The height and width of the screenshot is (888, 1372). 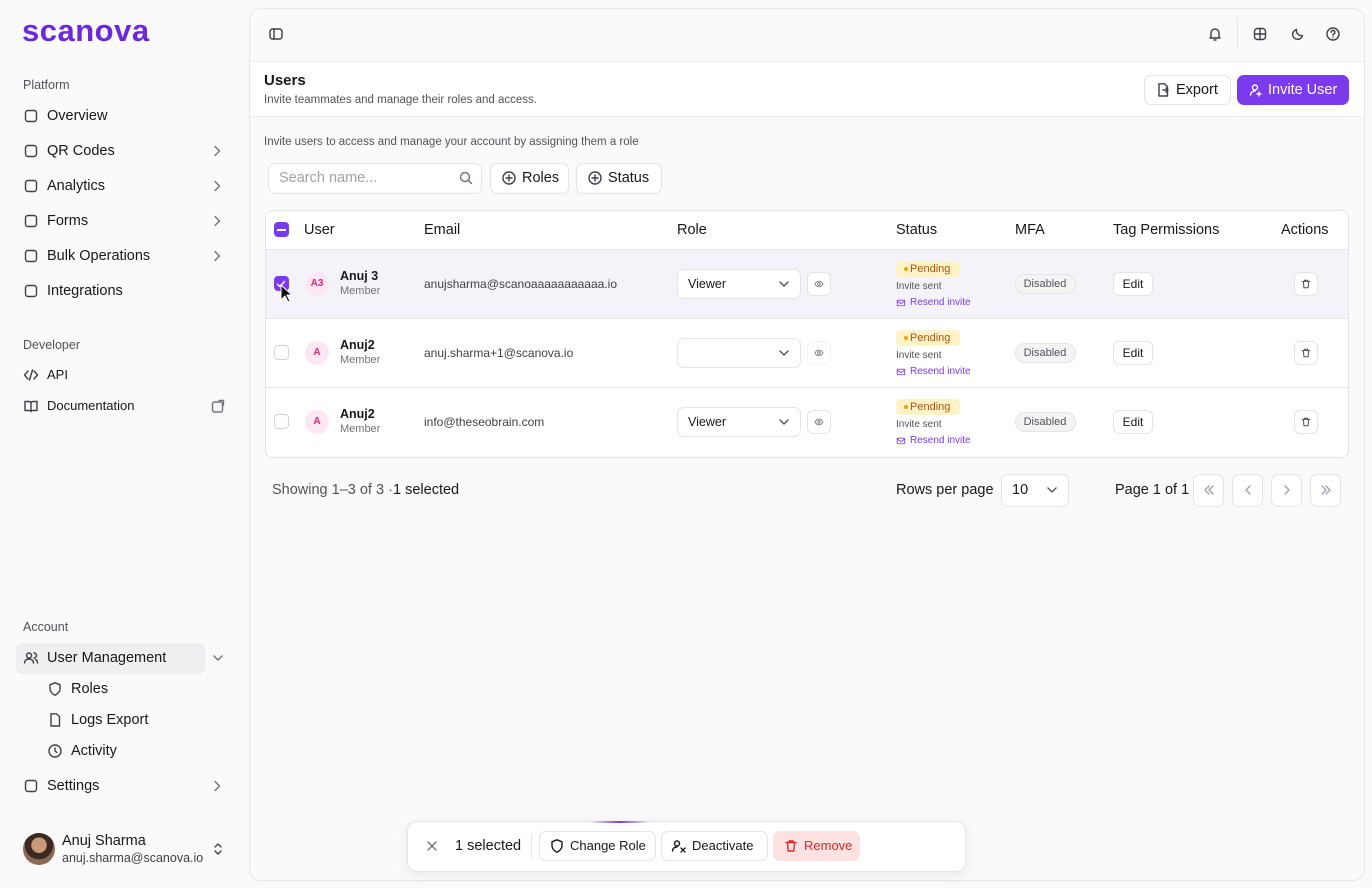 I want to click on email: anujsharma@scanoaaaaaaaaaaa.io, so click(x=520, y=284).